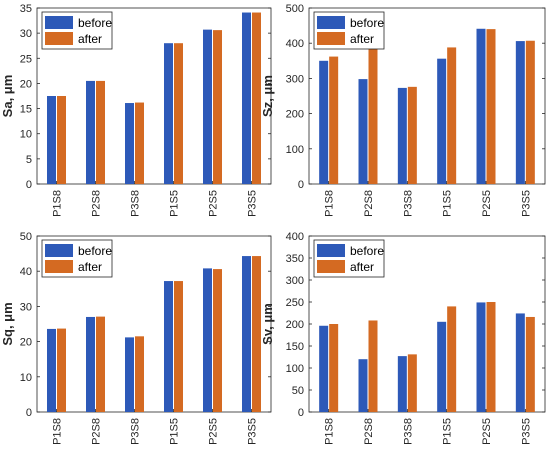 This screenshot has height=449, width=550. I want to click on y-tick-label: 500, so click(295, 9).